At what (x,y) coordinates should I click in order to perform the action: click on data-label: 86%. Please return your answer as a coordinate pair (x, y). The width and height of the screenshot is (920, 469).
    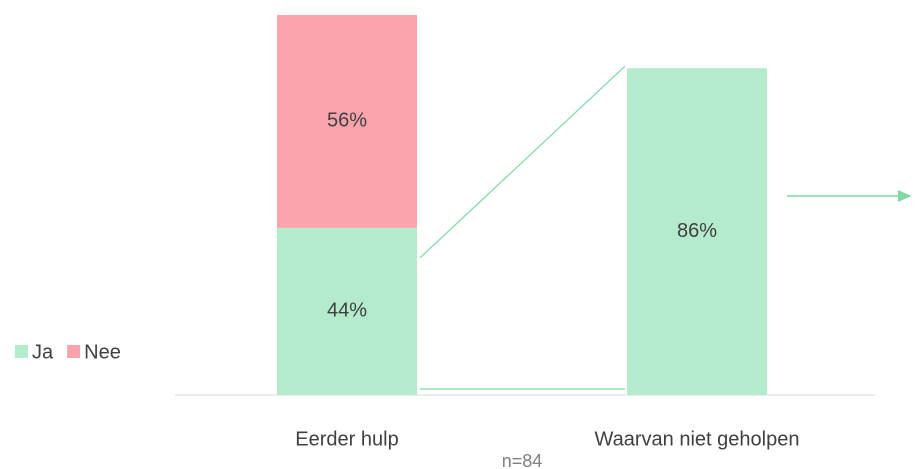
    Looking at the image, I should click on (697, 231).